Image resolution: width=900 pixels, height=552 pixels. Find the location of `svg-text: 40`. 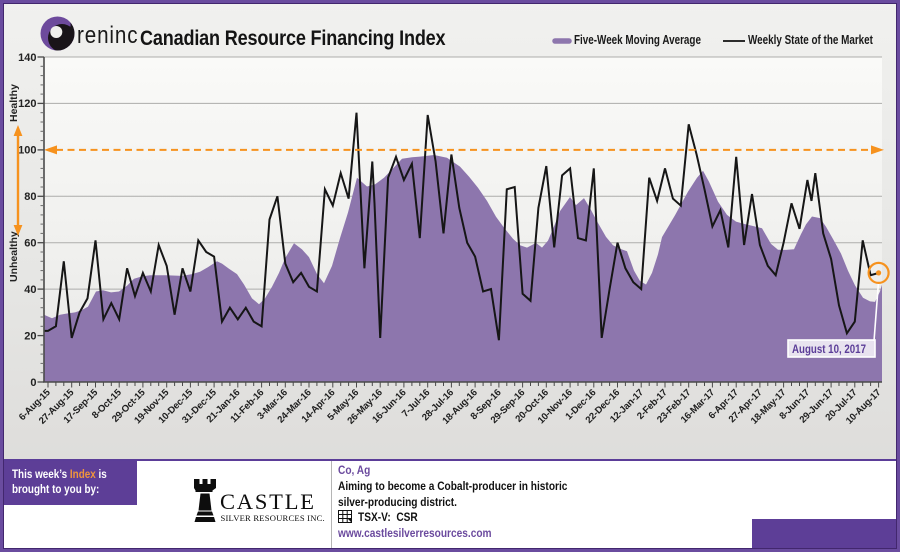

svg-text: 40 is located at coordinates (30, 290).